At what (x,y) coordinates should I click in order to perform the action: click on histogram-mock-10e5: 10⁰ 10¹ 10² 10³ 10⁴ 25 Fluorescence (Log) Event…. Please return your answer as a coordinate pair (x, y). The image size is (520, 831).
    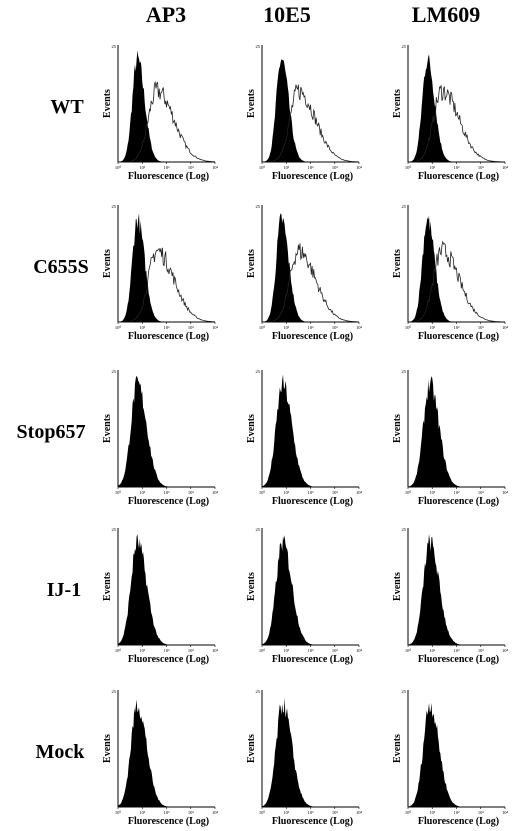
    Looking at the image, I should click on (304, 758).